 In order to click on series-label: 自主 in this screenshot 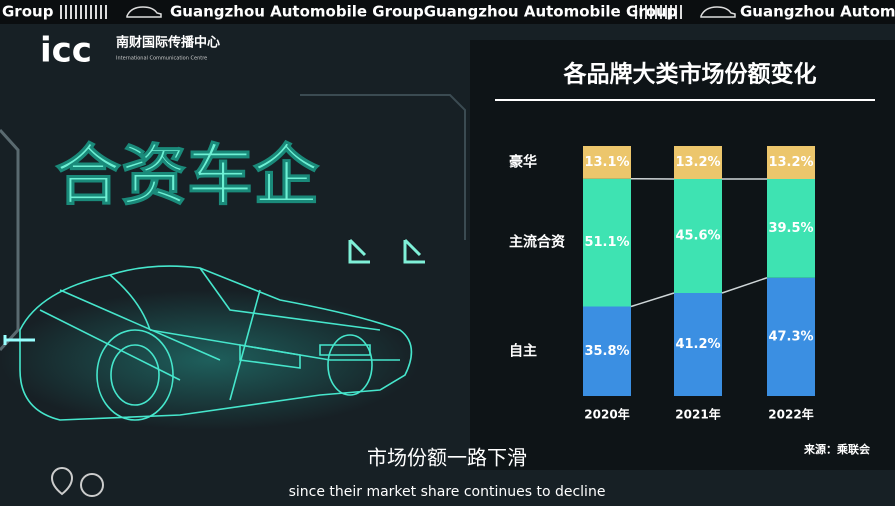, I will do `click(523, 350)`.